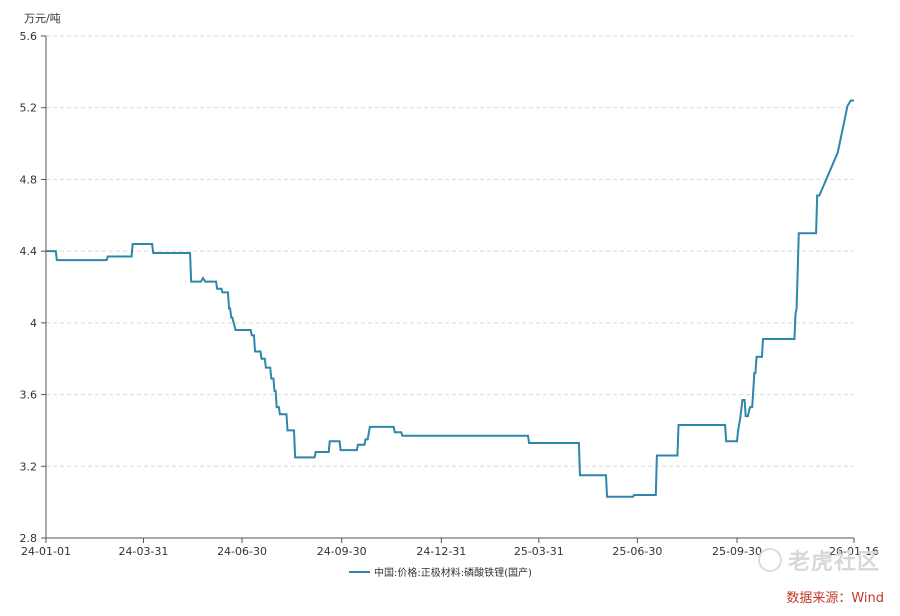 This screenshot has width=900, height=616. Describe the element at coordinates (835, 598) in the screenshot. I see `source-note: 数据来源：Wind` at that location.